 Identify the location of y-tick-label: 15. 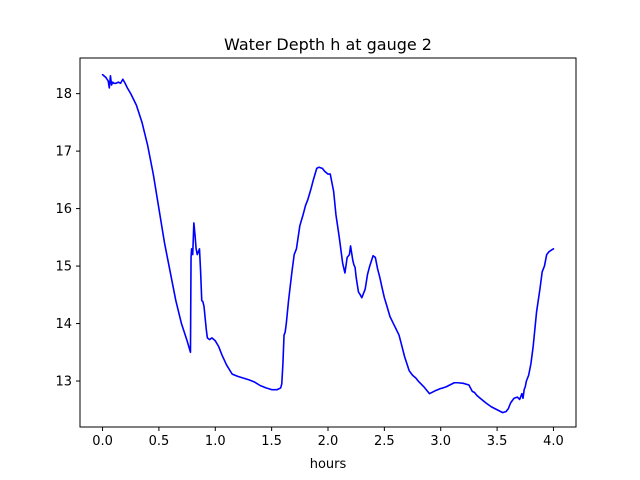
(63, 267).